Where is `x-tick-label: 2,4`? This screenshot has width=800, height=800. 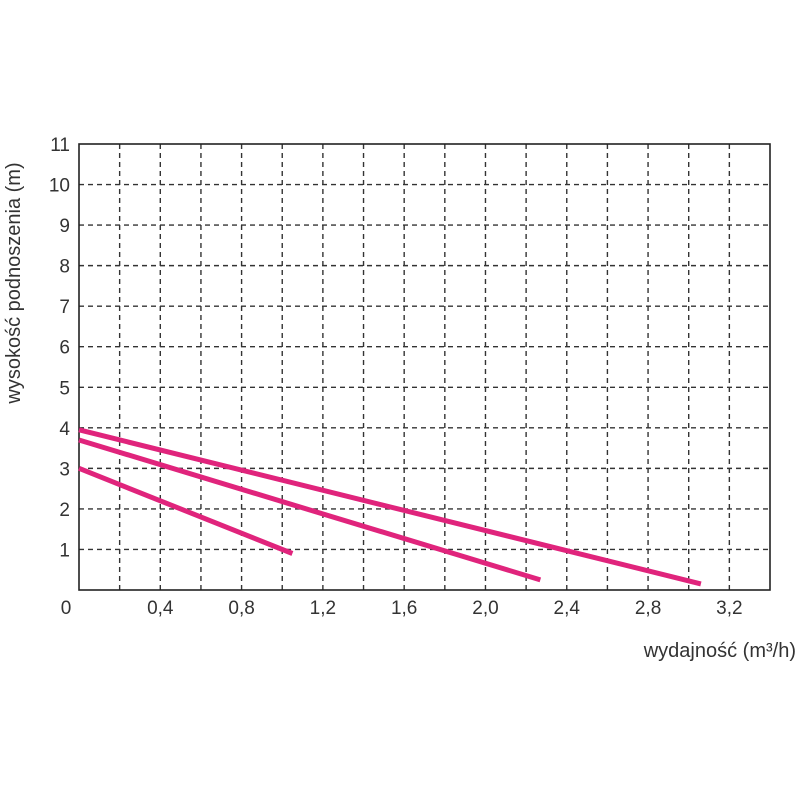 x-tick-label: 2,4 is located at coordinates (567, 608).